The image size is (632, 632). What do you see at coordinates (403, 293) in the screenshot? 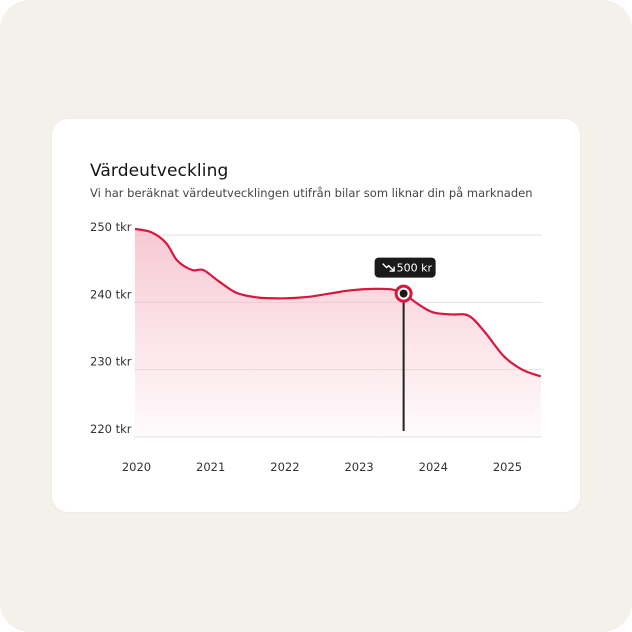
I see `highlight-point` at bounding box center [403, 293].